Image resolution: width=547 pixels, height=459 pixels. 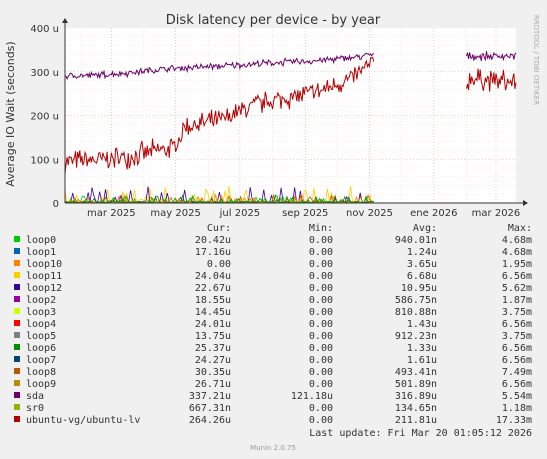 I want to click on x-tick-label: nov 2025, so click(x=369, y=213).